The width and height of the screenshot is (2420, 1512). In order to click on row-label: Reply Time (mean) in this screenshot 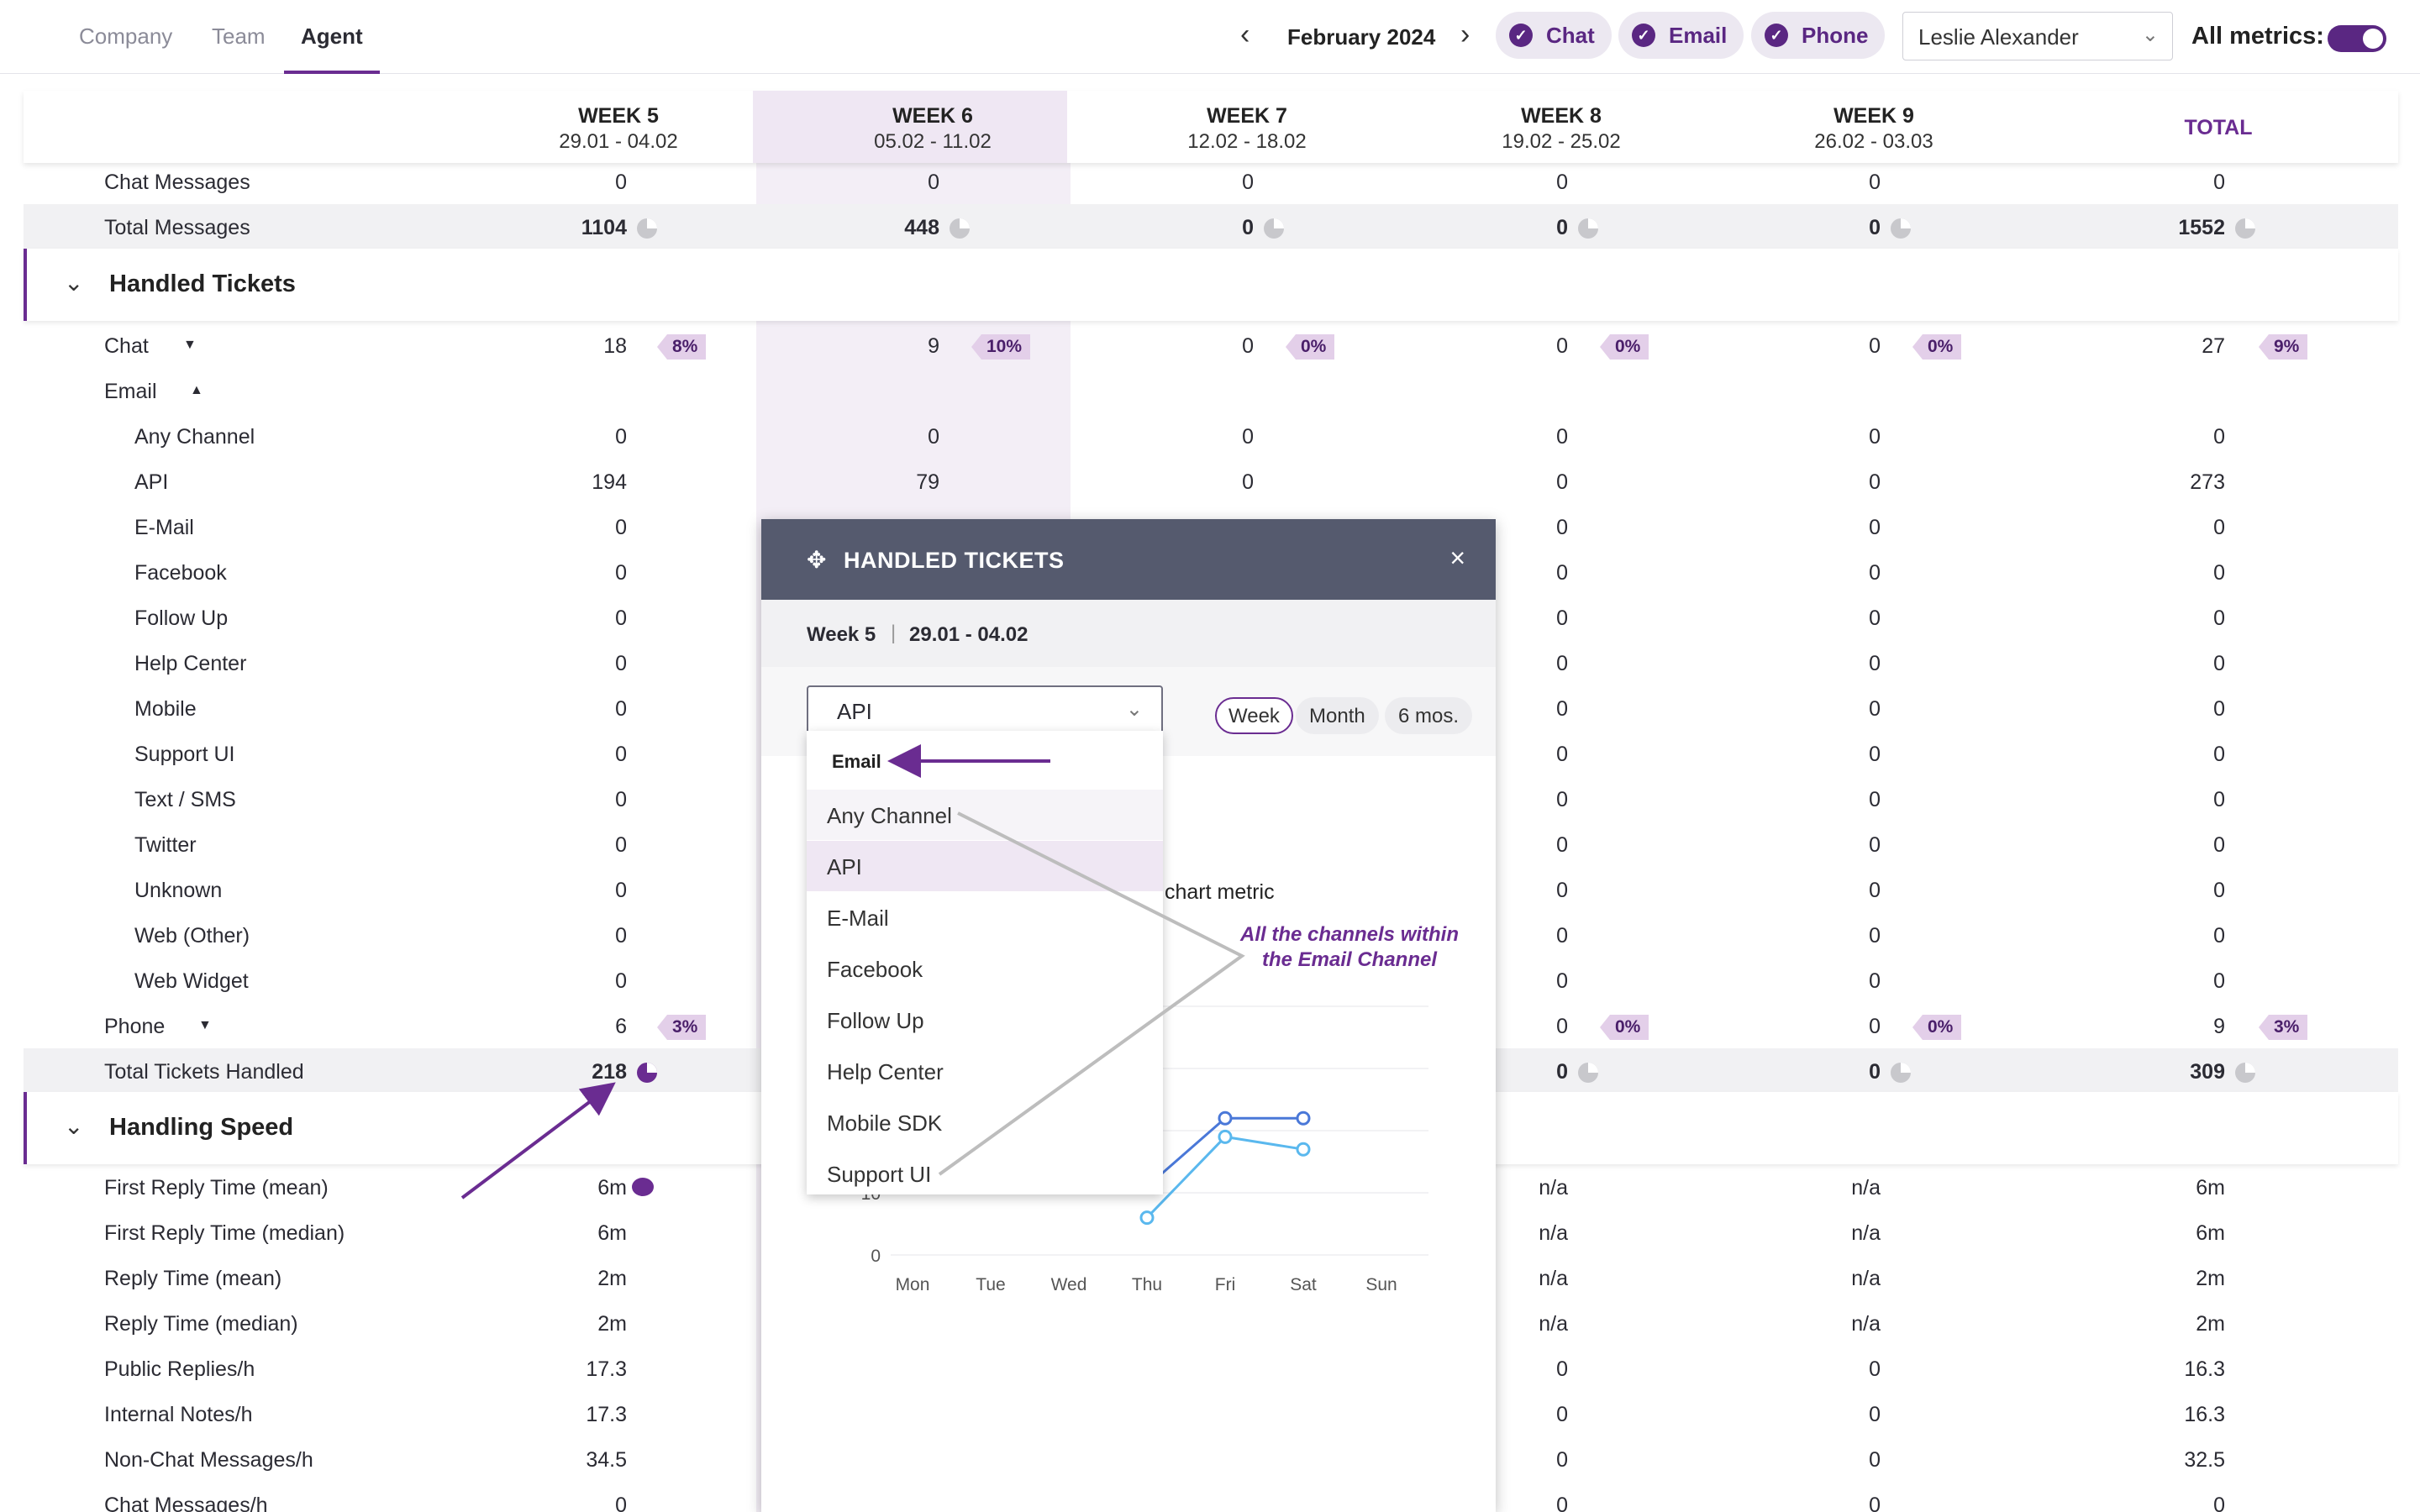, I will do `click(193, 1278)`.